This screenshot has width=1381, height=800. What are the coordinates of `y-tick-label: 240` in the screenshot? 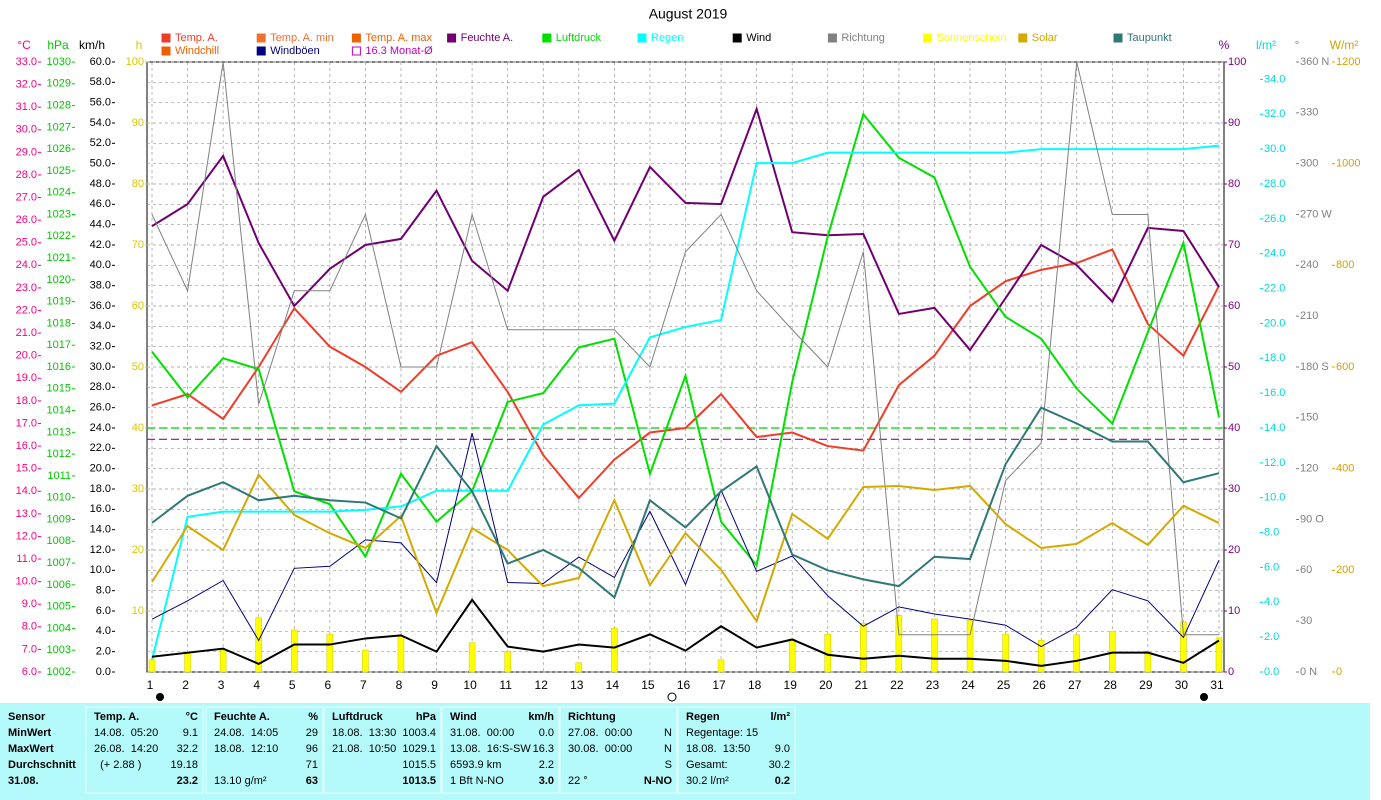 It's located at (1309, 265).